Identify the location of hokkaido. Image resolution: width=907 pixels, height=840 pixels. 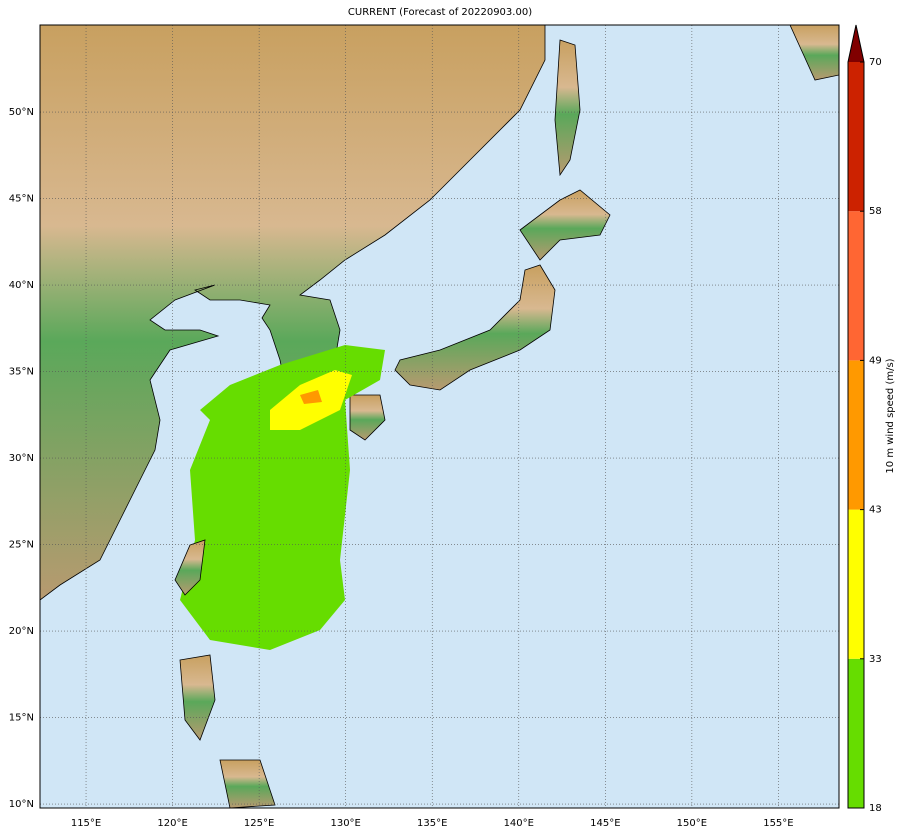
(565, 225).